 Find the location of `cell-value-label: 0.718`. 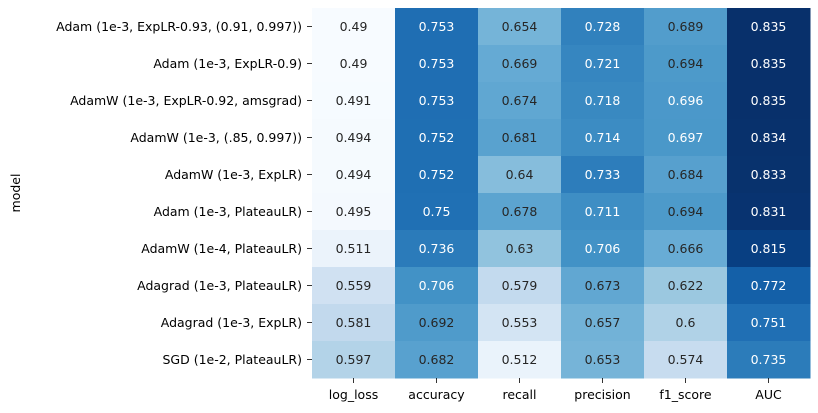

cell-value-label: 0.718 is located at coordinates (603, 100).